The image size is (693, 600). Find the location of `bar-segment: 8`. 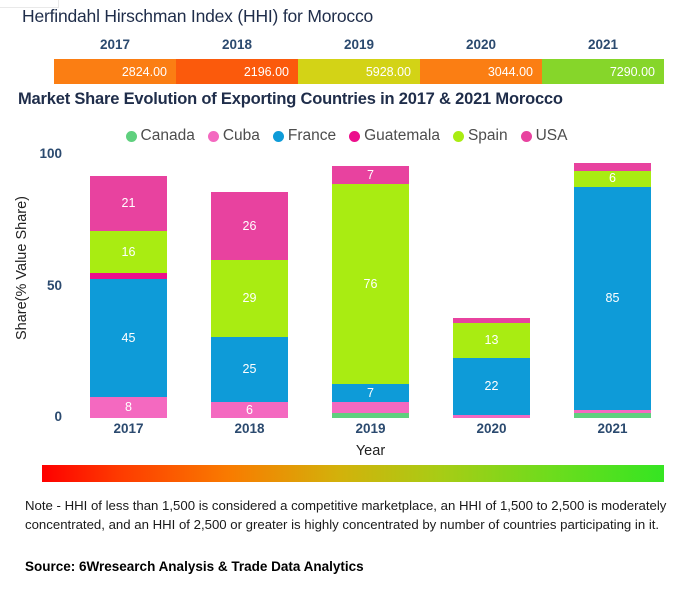

bar-segment: 8 is located at coordinates (128, 407).